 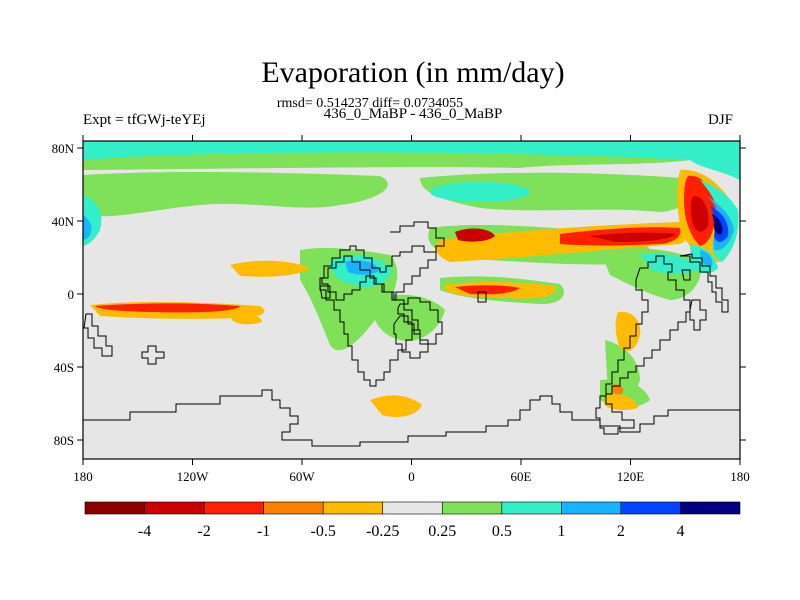 What do you see at coordinates (717, 224) in the screenshot?
I see `kuroshio-navy` at bounding box center [717, 224].